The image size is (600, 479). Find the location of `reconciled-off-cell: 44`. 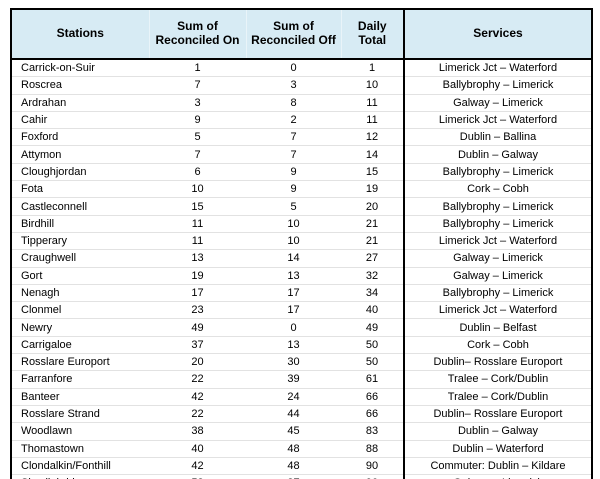

reconciled-off-cell: 44 is located at coordinates (293, 413).